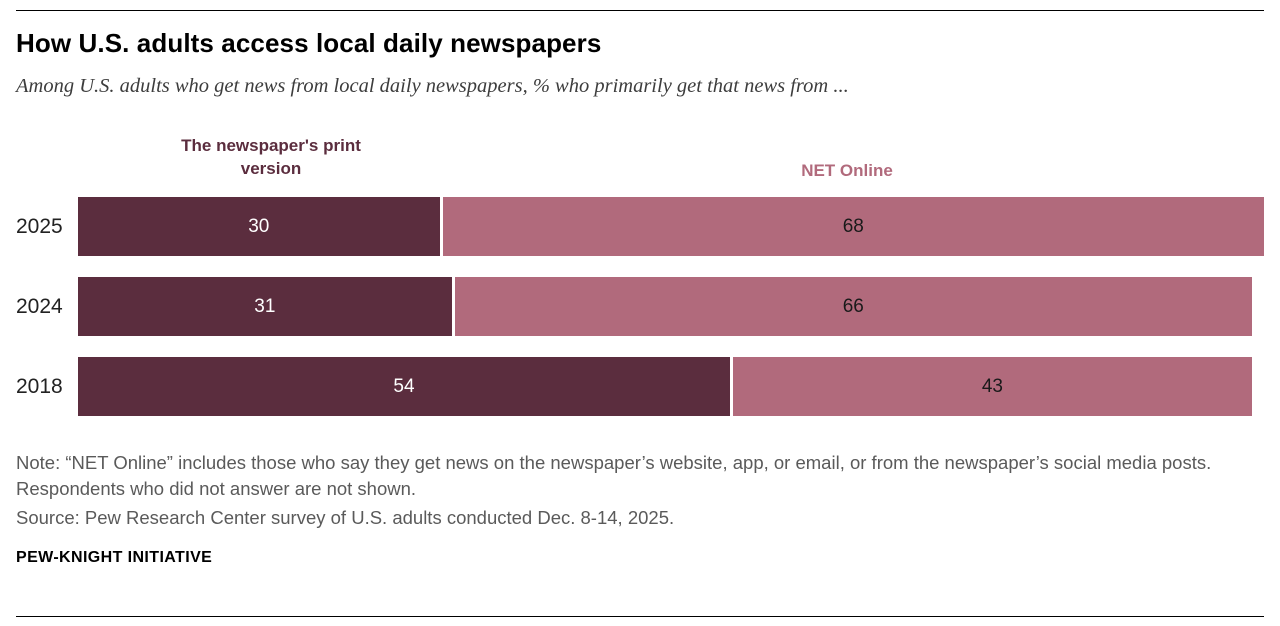 The image size is (1280, 626). What do you see at coordinates (640, 10) in the screenshot?
I see `top-divider` at bounding box center [640, 10].